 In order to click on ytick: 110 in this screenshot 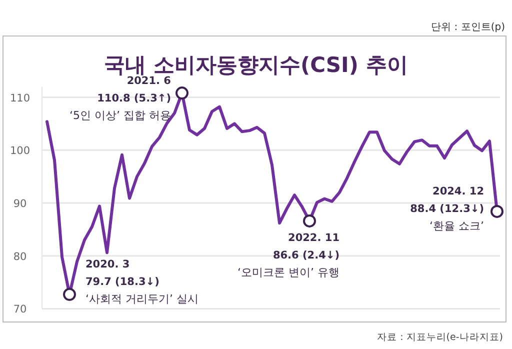, I will do `click(20, 98)`.